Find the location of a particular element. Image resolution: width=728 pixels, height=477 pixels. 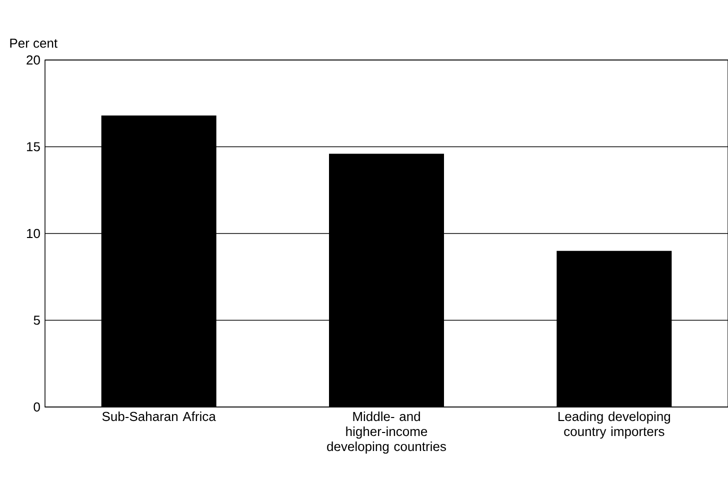

y-tick-label: 20 is located at coordinates (33, 60).